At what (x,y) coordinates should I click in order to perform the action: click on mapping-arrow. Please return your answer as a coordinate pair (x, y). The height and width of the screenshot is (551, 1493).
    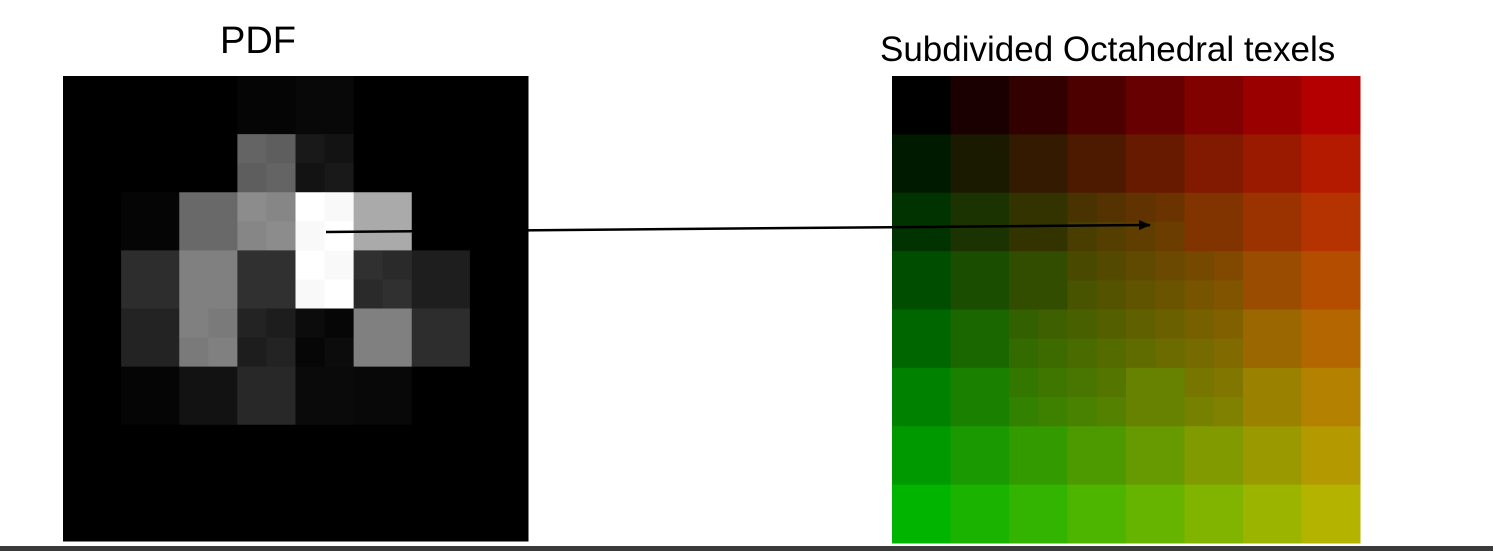
    Looking at the image, I should click on (738, 227).